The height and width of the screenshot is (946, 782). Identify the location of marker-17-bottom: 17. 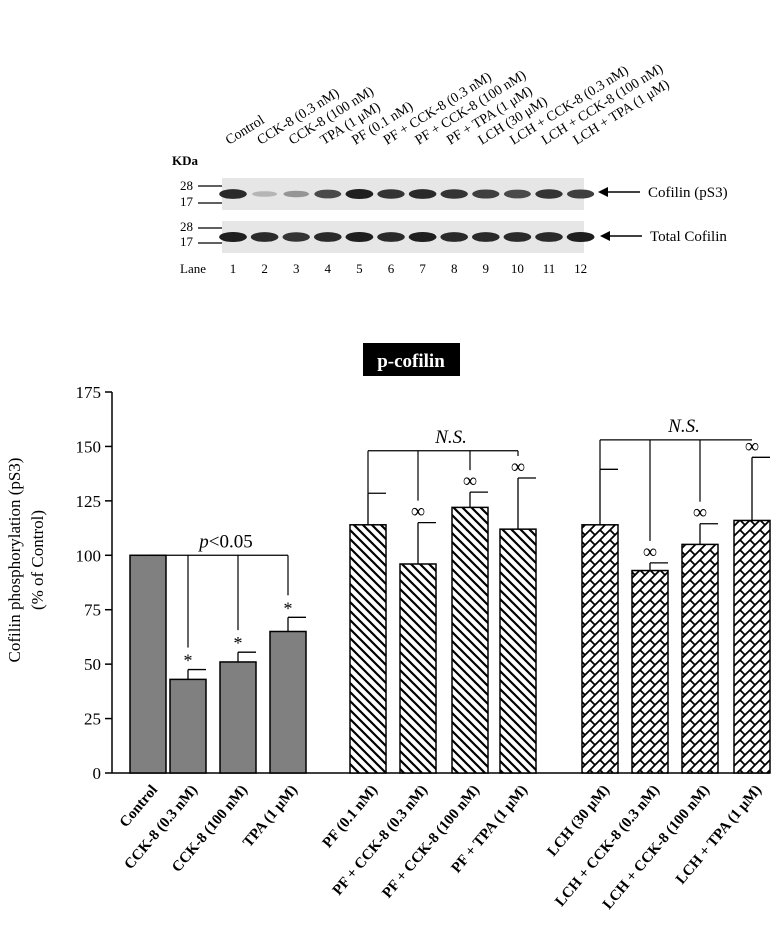
(187, 241).